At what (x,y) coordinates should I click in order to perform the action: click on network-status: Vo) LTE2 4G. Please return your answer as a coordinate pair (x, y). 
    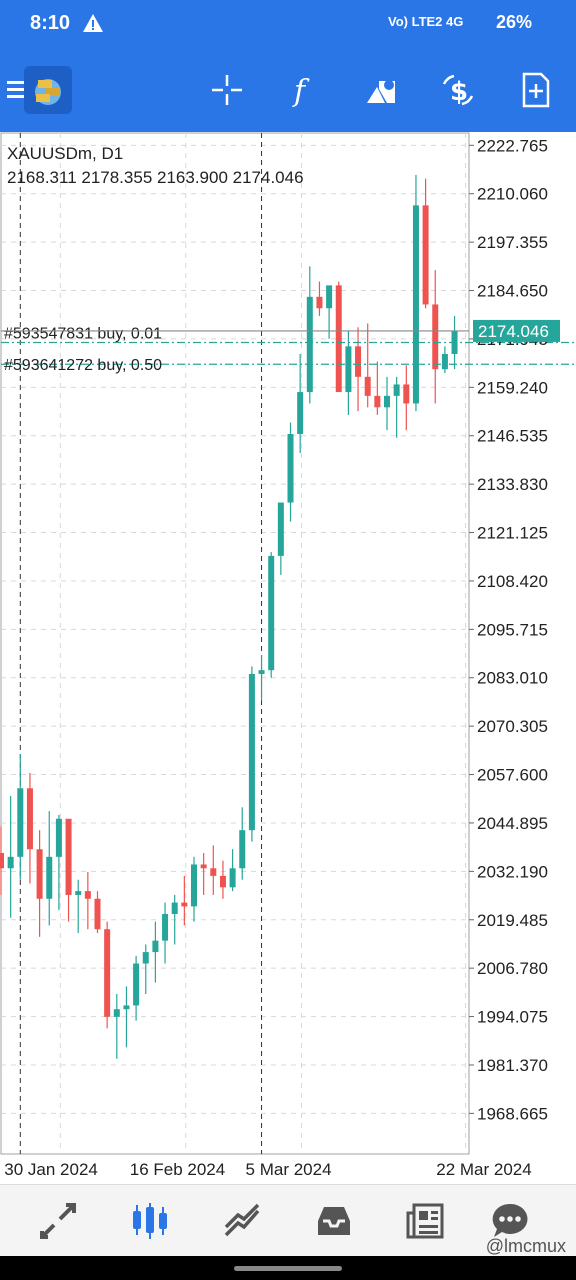
    Looking at the image, I should click on (426, 21).